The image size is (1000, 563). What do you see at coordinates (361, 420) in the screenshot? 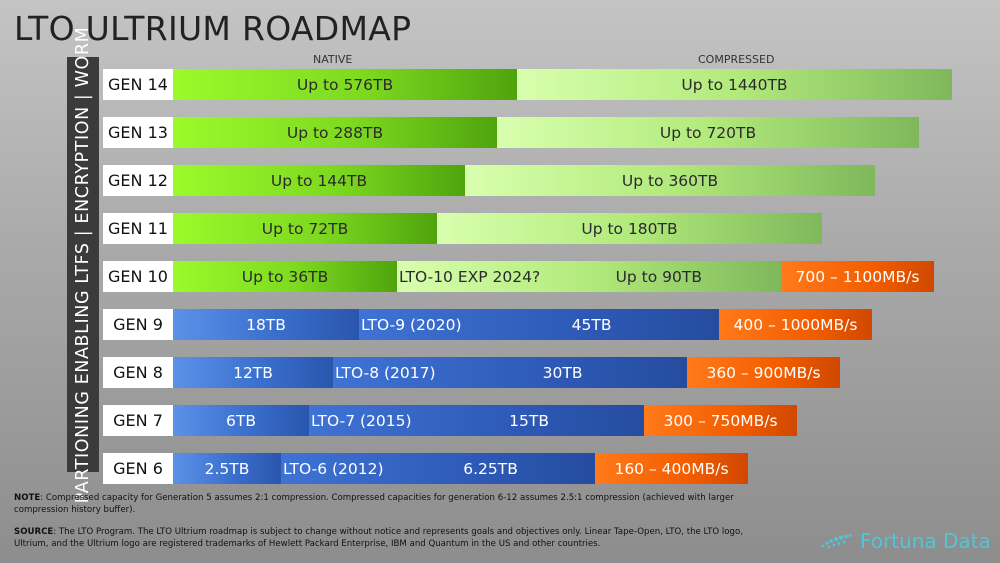
I see `release-label: LTO-7 (2015)` at bounding box center [361, 420].